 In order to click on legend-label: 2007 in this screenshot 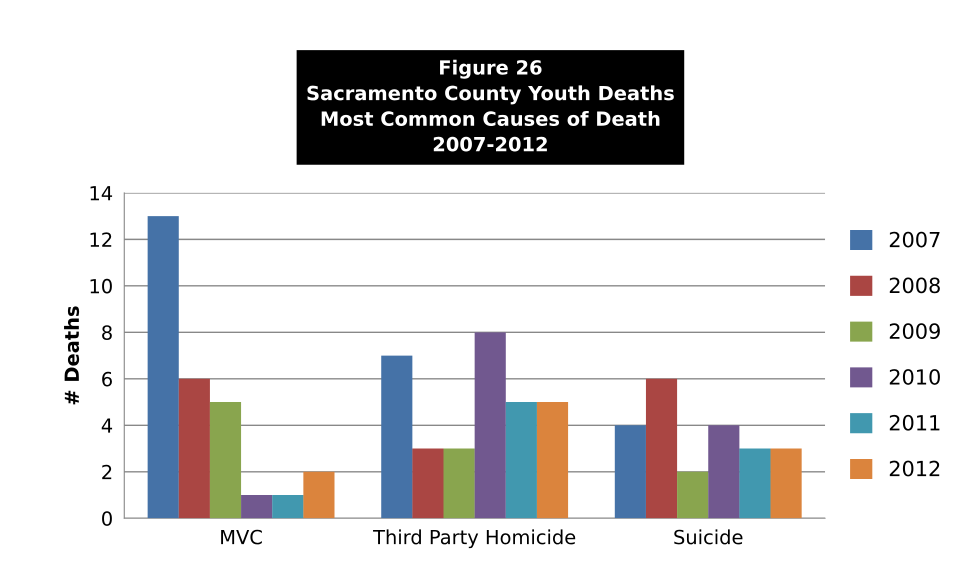, I will do `click(915, 240)`.